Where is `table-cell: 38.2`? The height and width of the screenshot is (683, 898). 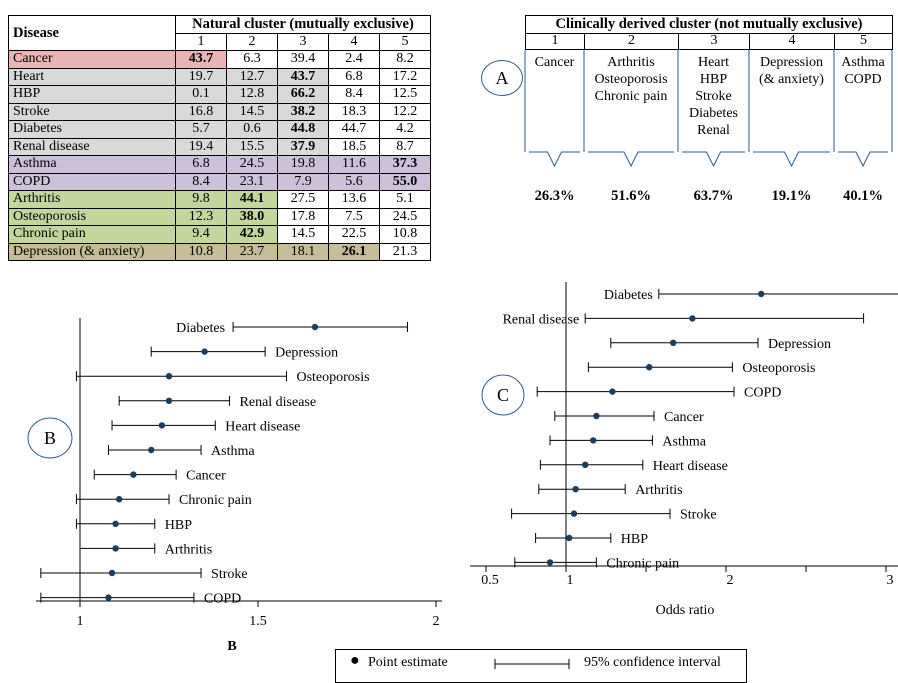
table-cell: 38.2 is located at coordinates (303, 111).